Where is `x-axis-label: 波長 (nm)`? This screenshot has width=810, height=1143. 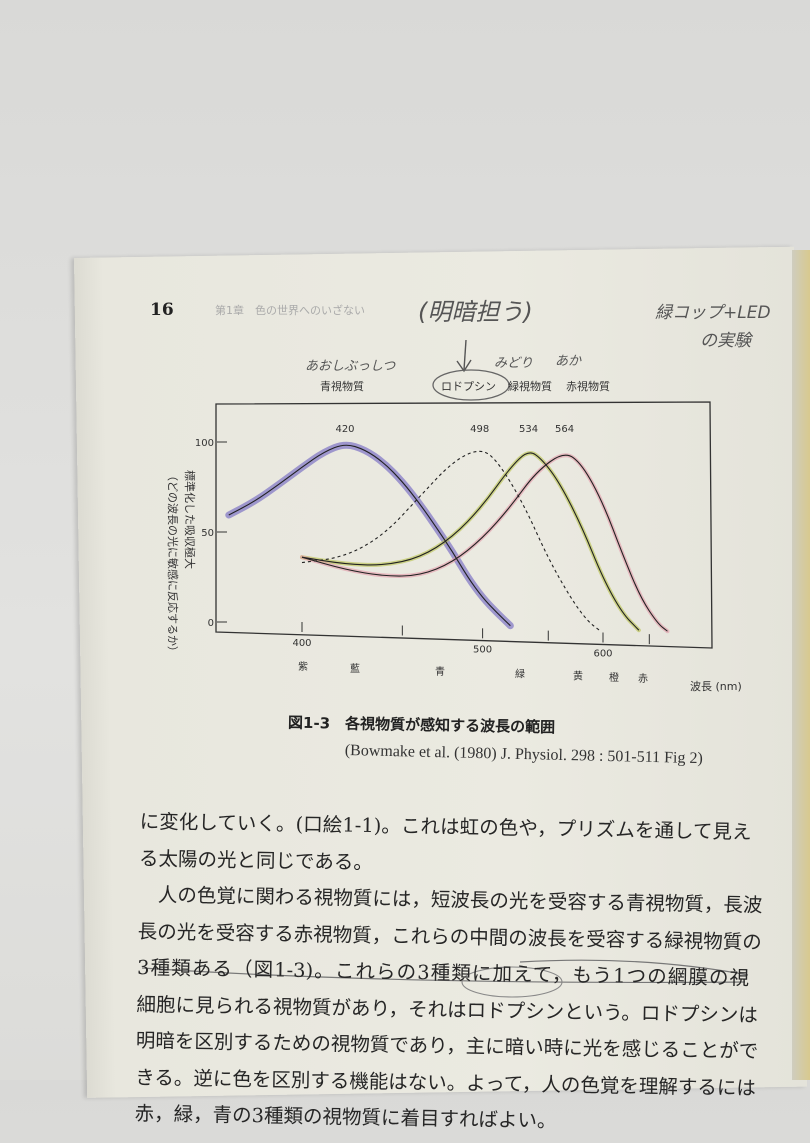
x-axis-label: 波長 (nm) is located at coordinates (716, 686).